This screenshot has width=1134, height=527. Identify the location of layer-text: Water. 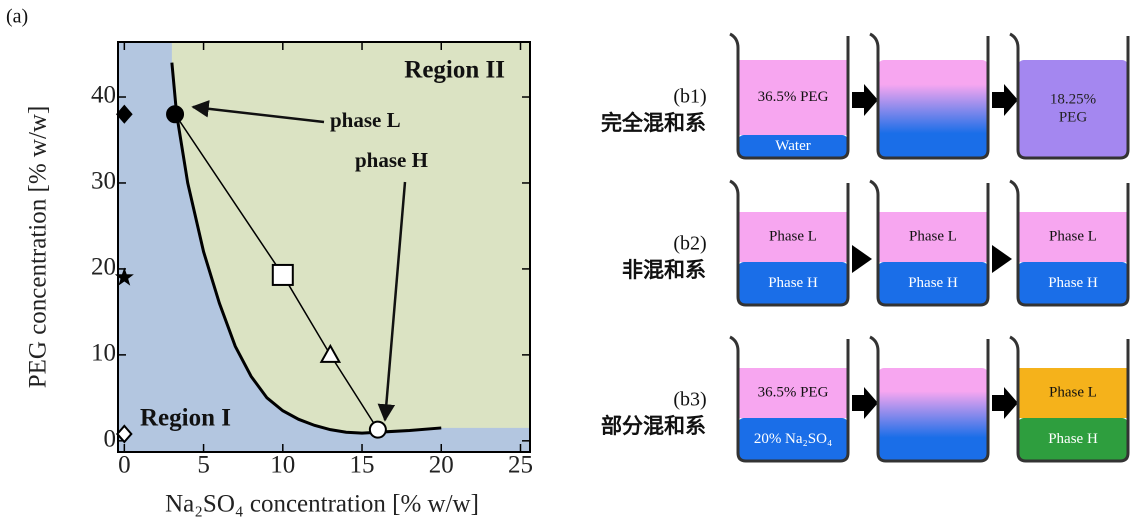
(792, 146).